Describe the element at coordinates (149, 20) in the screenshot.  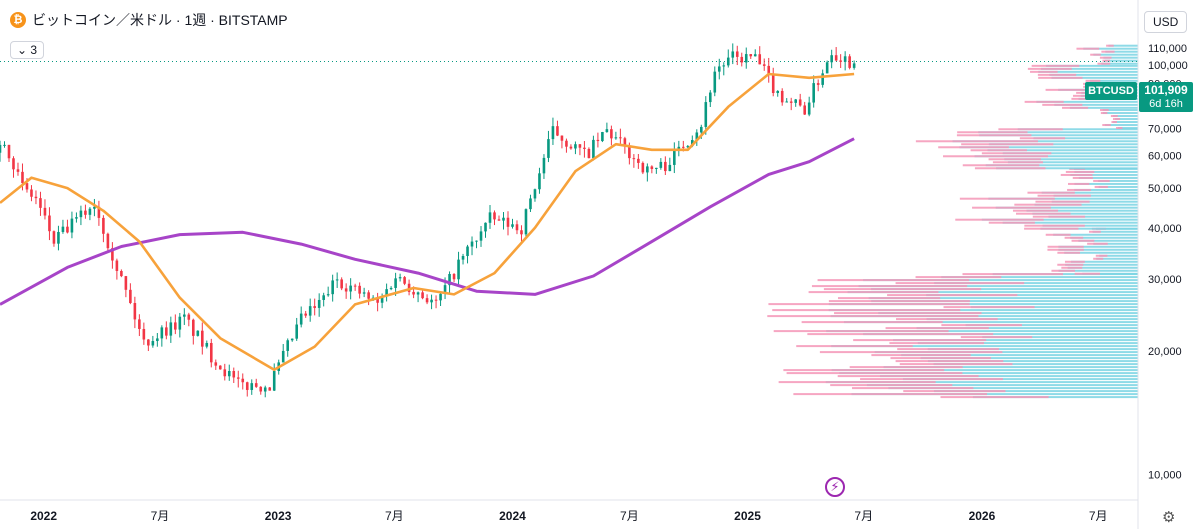
I see `symbol-header: ₿ ビットコイン／米ドル · 1週 · BITSTAMP` at that location.